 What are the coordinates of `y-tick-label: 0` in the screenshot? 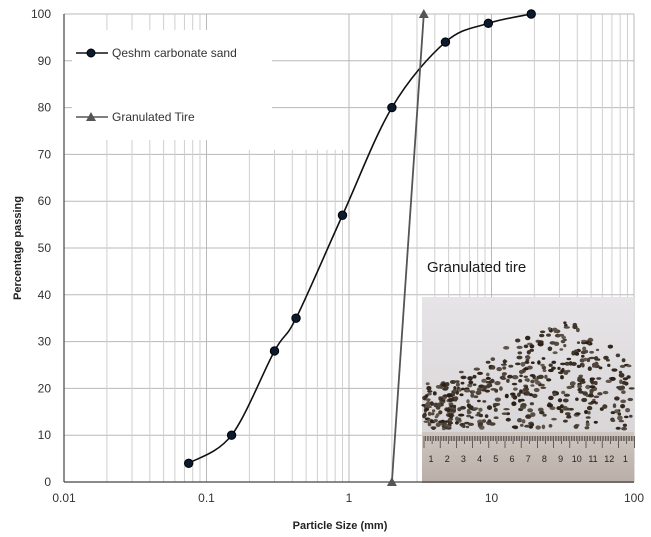 It's located at (47, 482).